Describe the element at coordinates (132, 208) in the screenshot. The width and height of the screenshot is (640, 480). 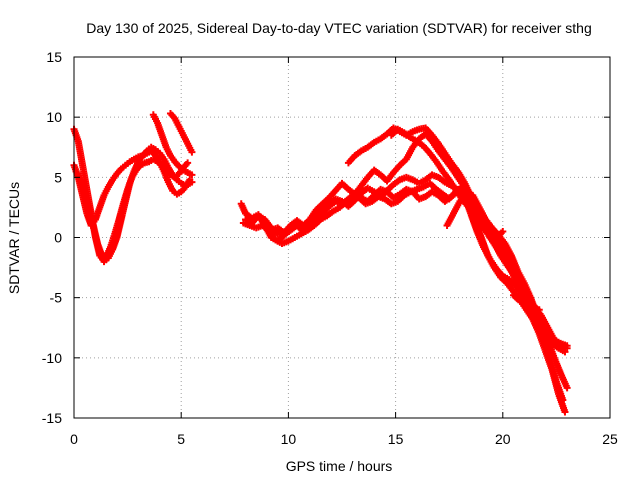
I see `series-track-c` at that location.